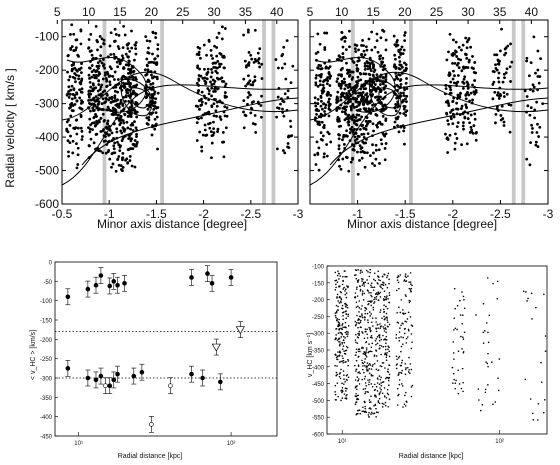  Describe the element at coordinates (318, 335) in the screenshot. I see `bottom-right-y-tick-label: -300` at that location.